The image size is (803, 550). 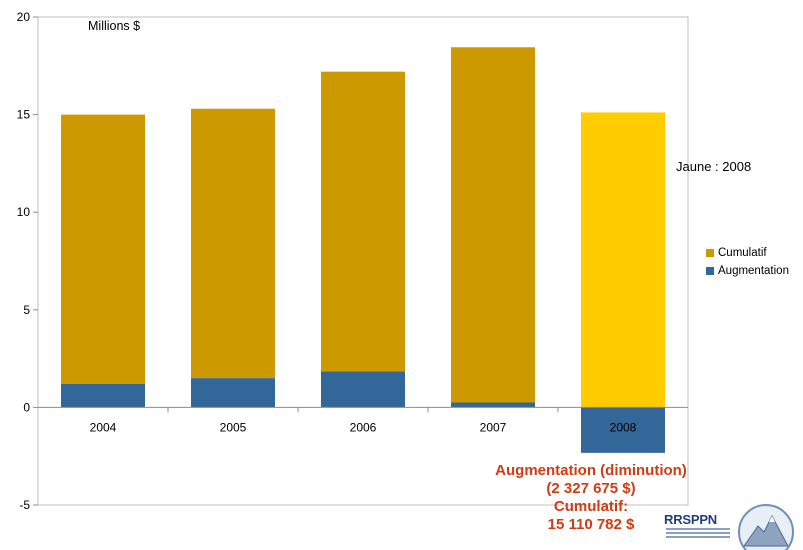 What do you see at coordinates (24, 505) in the screenshot?
I see `y-tick-label: -5` at bounding box center [24, 505].